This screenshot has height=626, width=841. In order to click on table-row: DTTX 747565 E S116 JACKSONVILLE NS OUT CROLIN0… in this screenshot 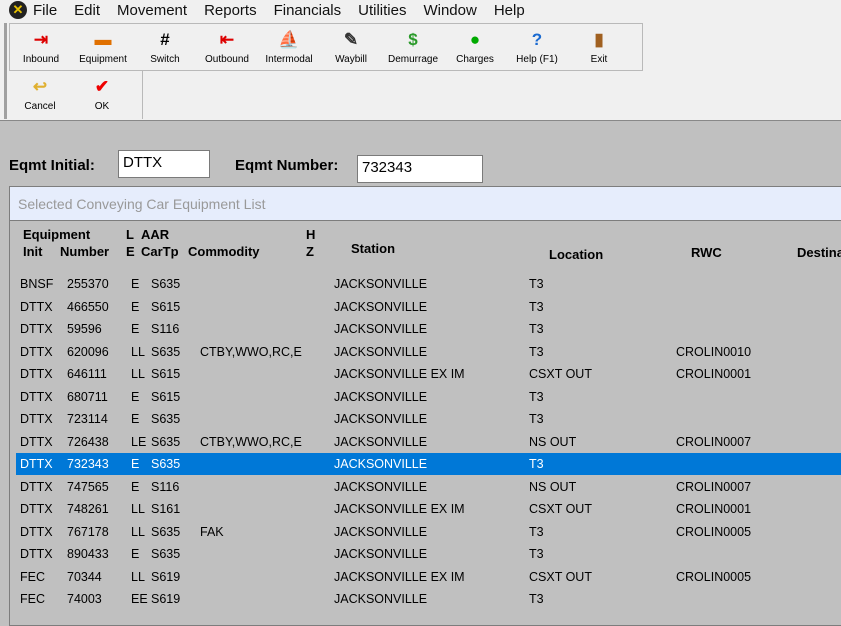, I will do `click(428, 487)`.